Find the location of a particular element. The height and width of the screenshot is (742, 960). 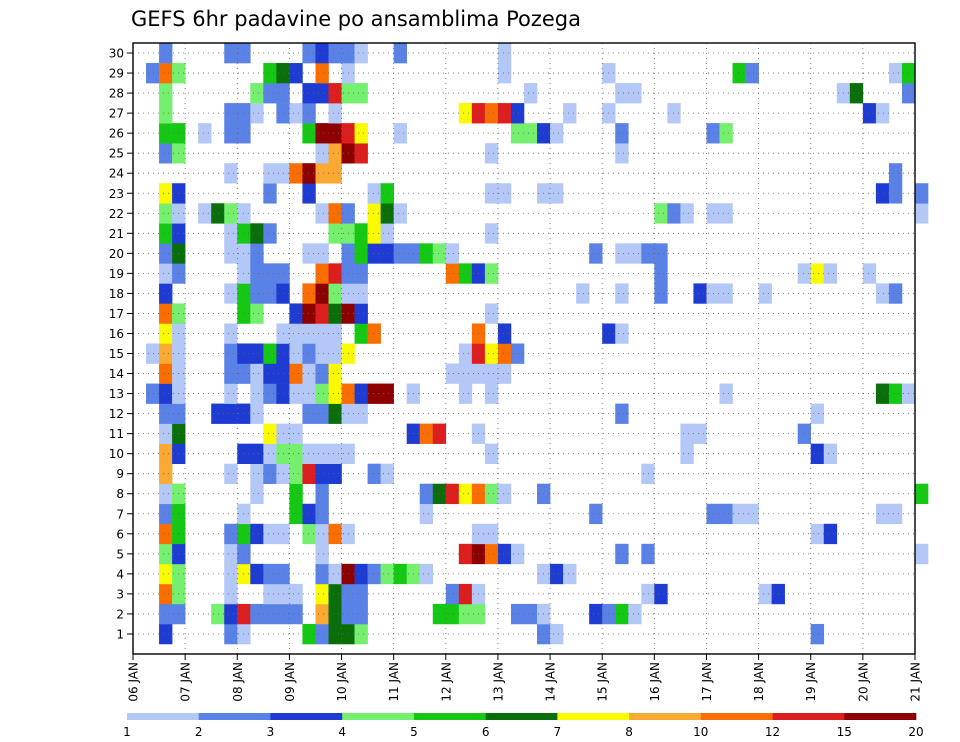

y-tick-label: 11 is located at coordinates (116, 434).